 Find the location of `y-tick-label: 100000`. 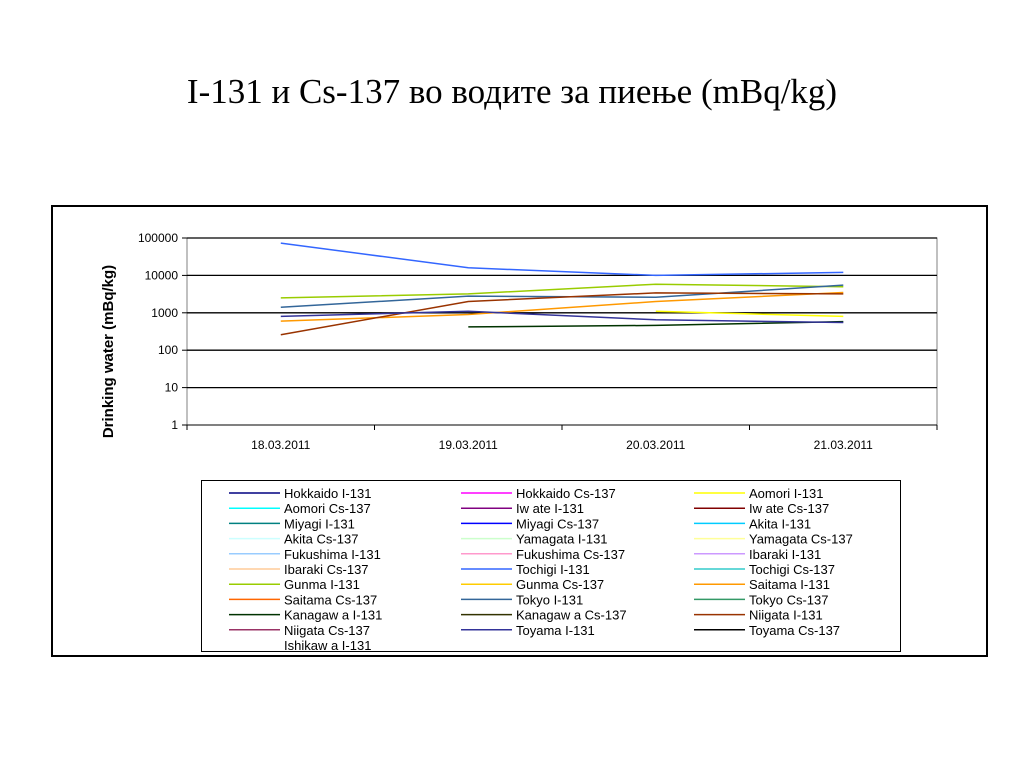

y-tick-label: 100000 is located at coordinates (158, 238).